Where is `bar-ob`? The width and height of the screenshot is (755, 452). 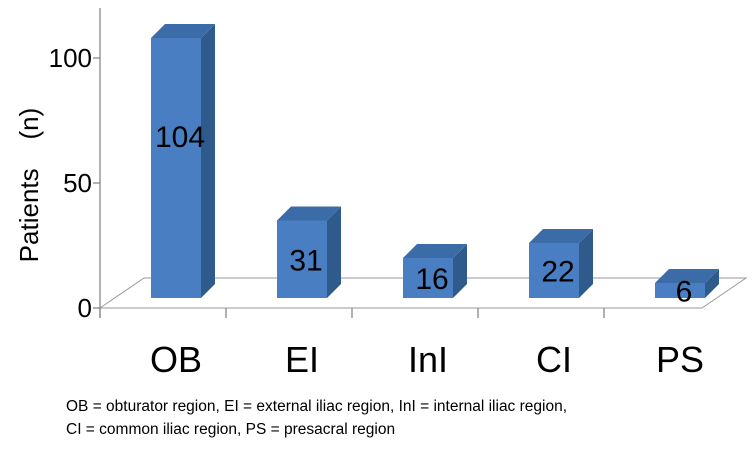 bar-ob is located at coordinates (183, 161).